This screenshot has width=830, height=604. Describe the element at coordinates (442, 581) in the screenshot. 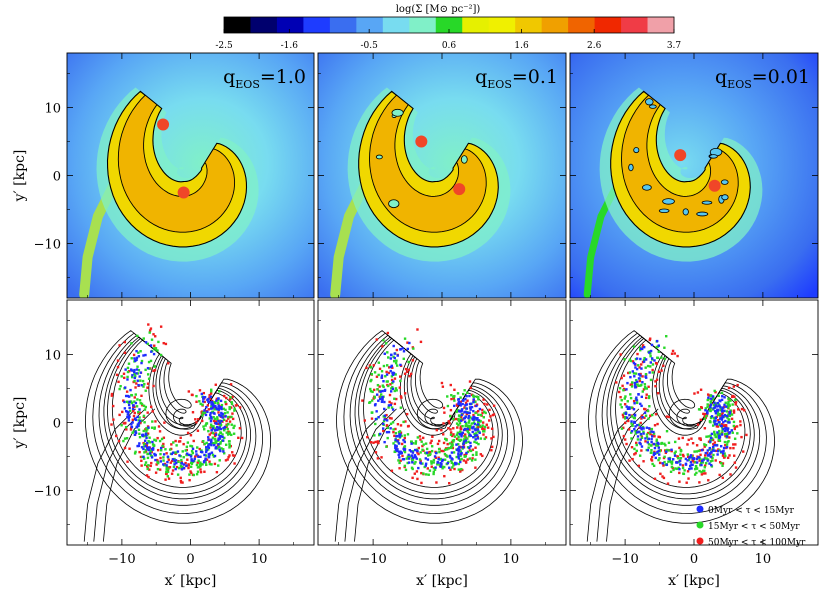

I see `x-axis-label: x′ [kpc]` at that location.